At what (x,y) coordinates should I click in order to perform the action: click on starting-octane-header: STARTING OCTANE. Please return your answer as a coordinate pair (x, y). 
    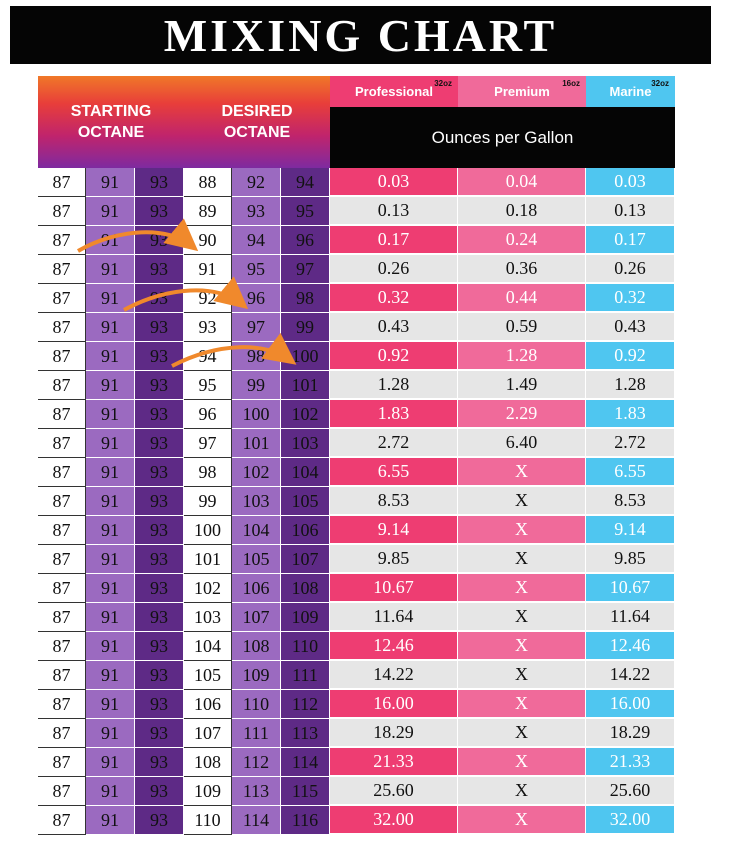
    Looking at the image, I should click on (111, 122).